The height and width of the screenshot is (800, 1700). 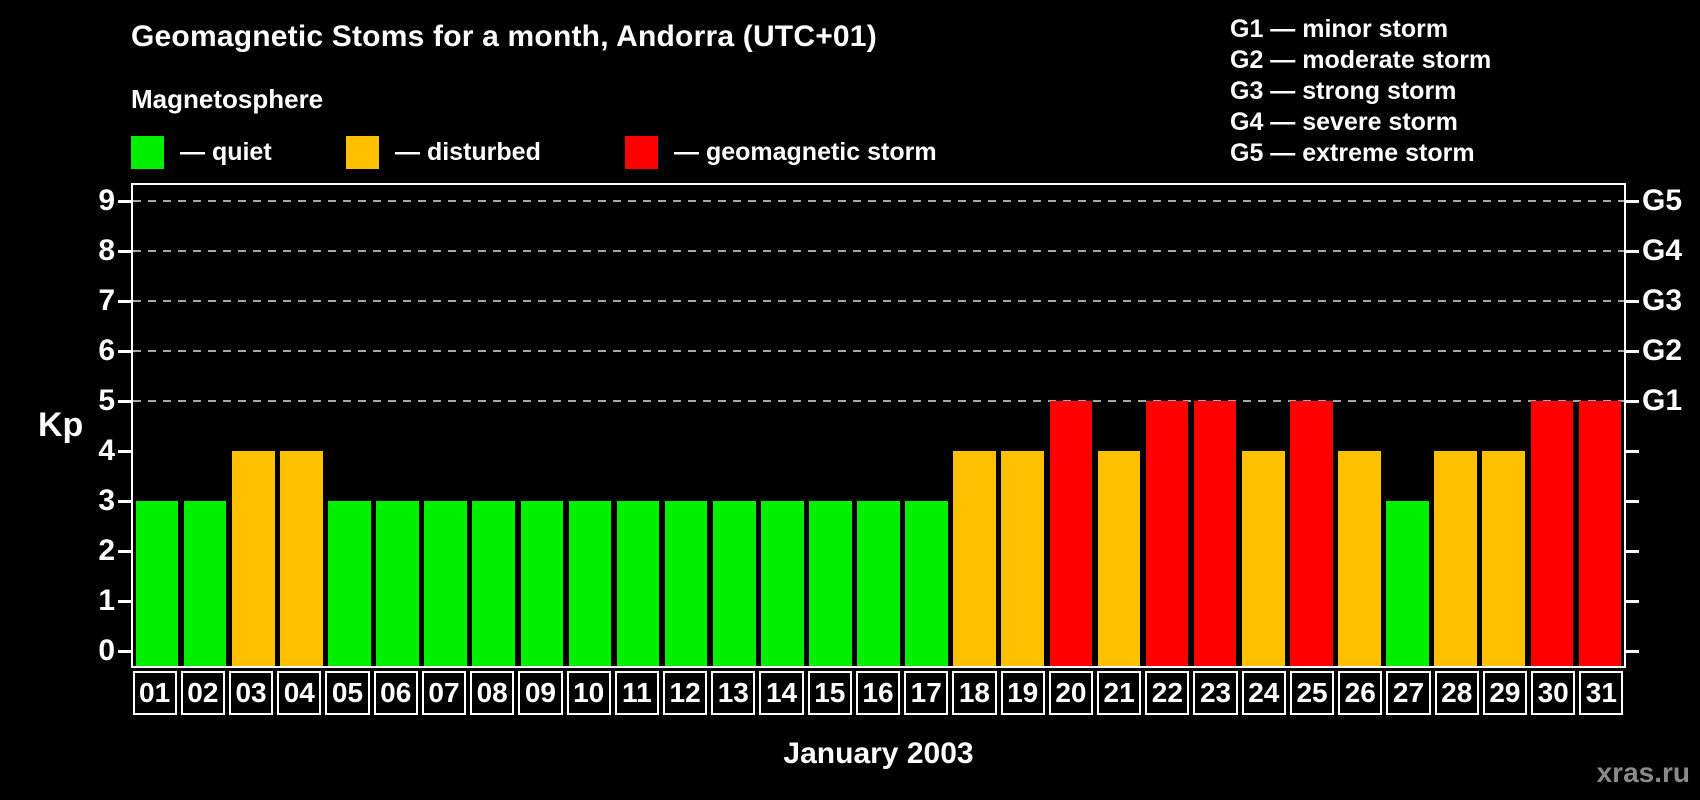 What do you see at coordinates (733, 693) in the screenshot?
I see `day-label-13: 13` at bounding box center [733, 693].